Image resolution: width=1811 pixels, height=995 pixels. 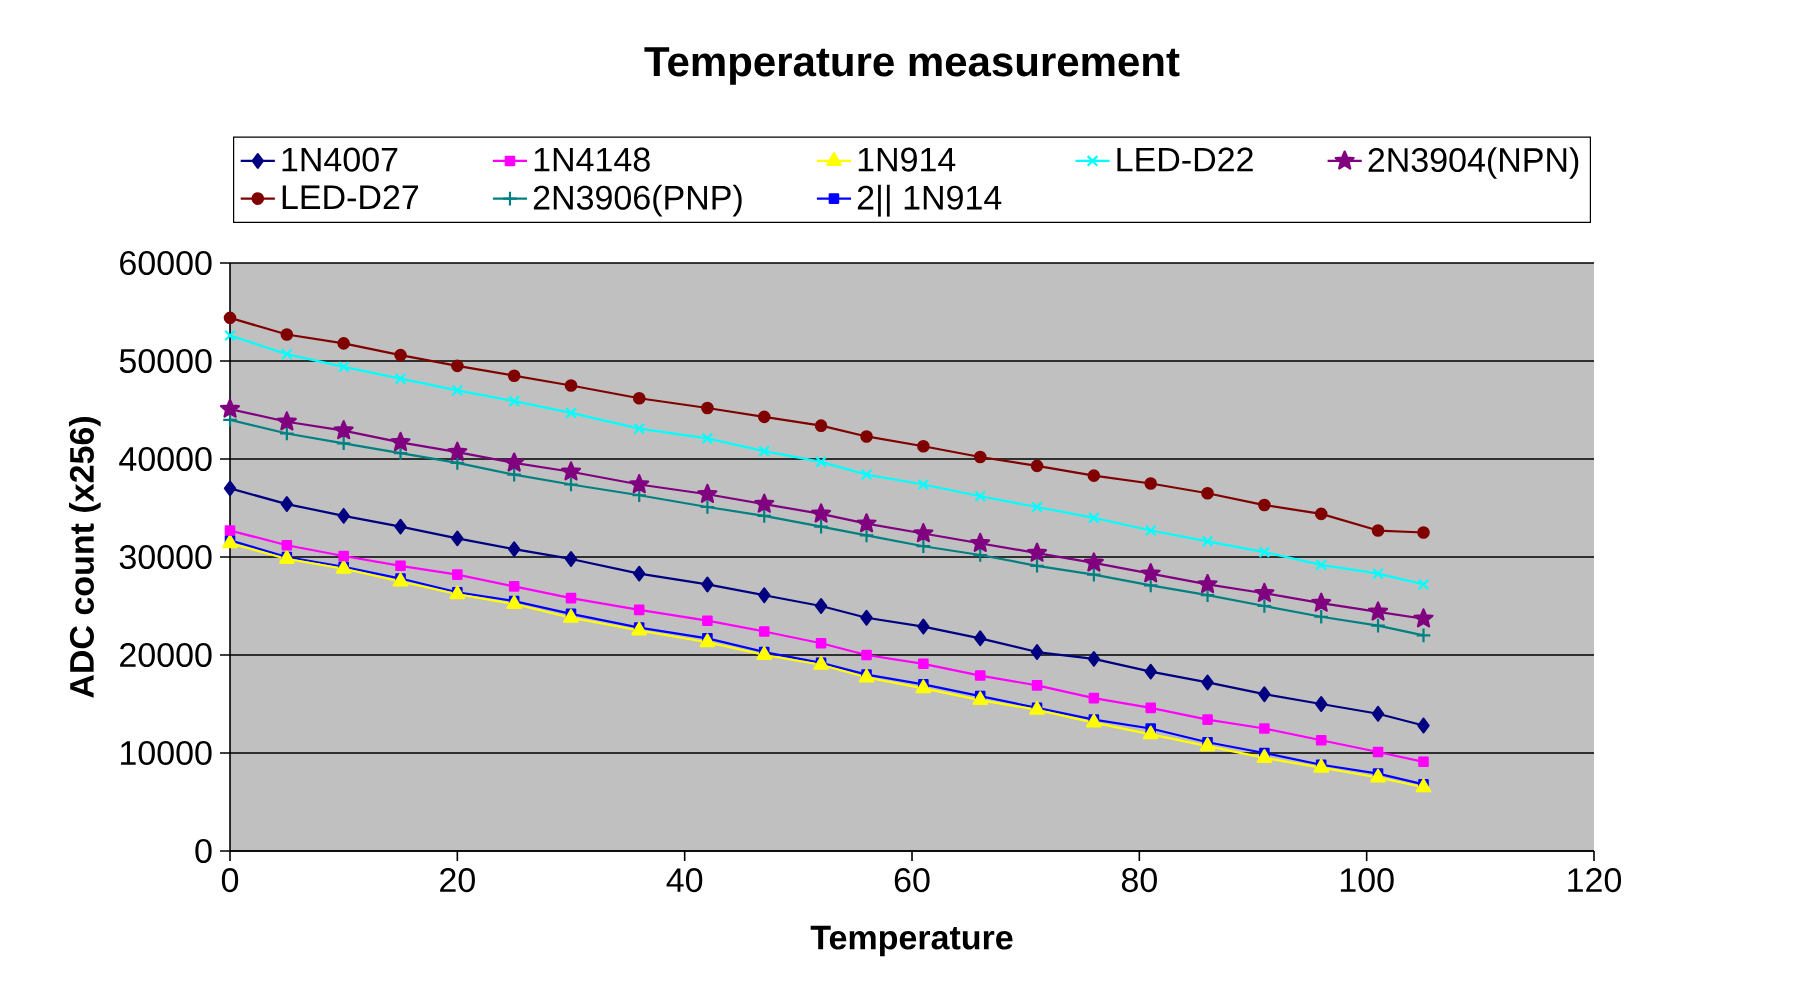 What do you see at coordinates (592, 159) in the screenshot?
I see `legend-label: 1N4148` at bounding box center [592, 159].